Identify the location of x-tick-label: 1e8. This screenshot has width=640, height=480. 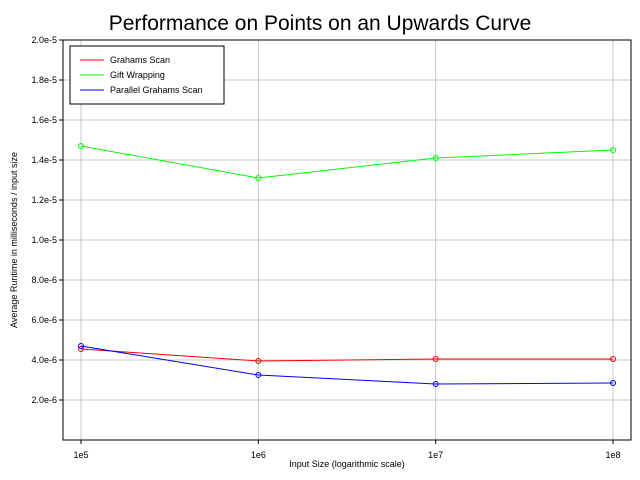
(612, 455).